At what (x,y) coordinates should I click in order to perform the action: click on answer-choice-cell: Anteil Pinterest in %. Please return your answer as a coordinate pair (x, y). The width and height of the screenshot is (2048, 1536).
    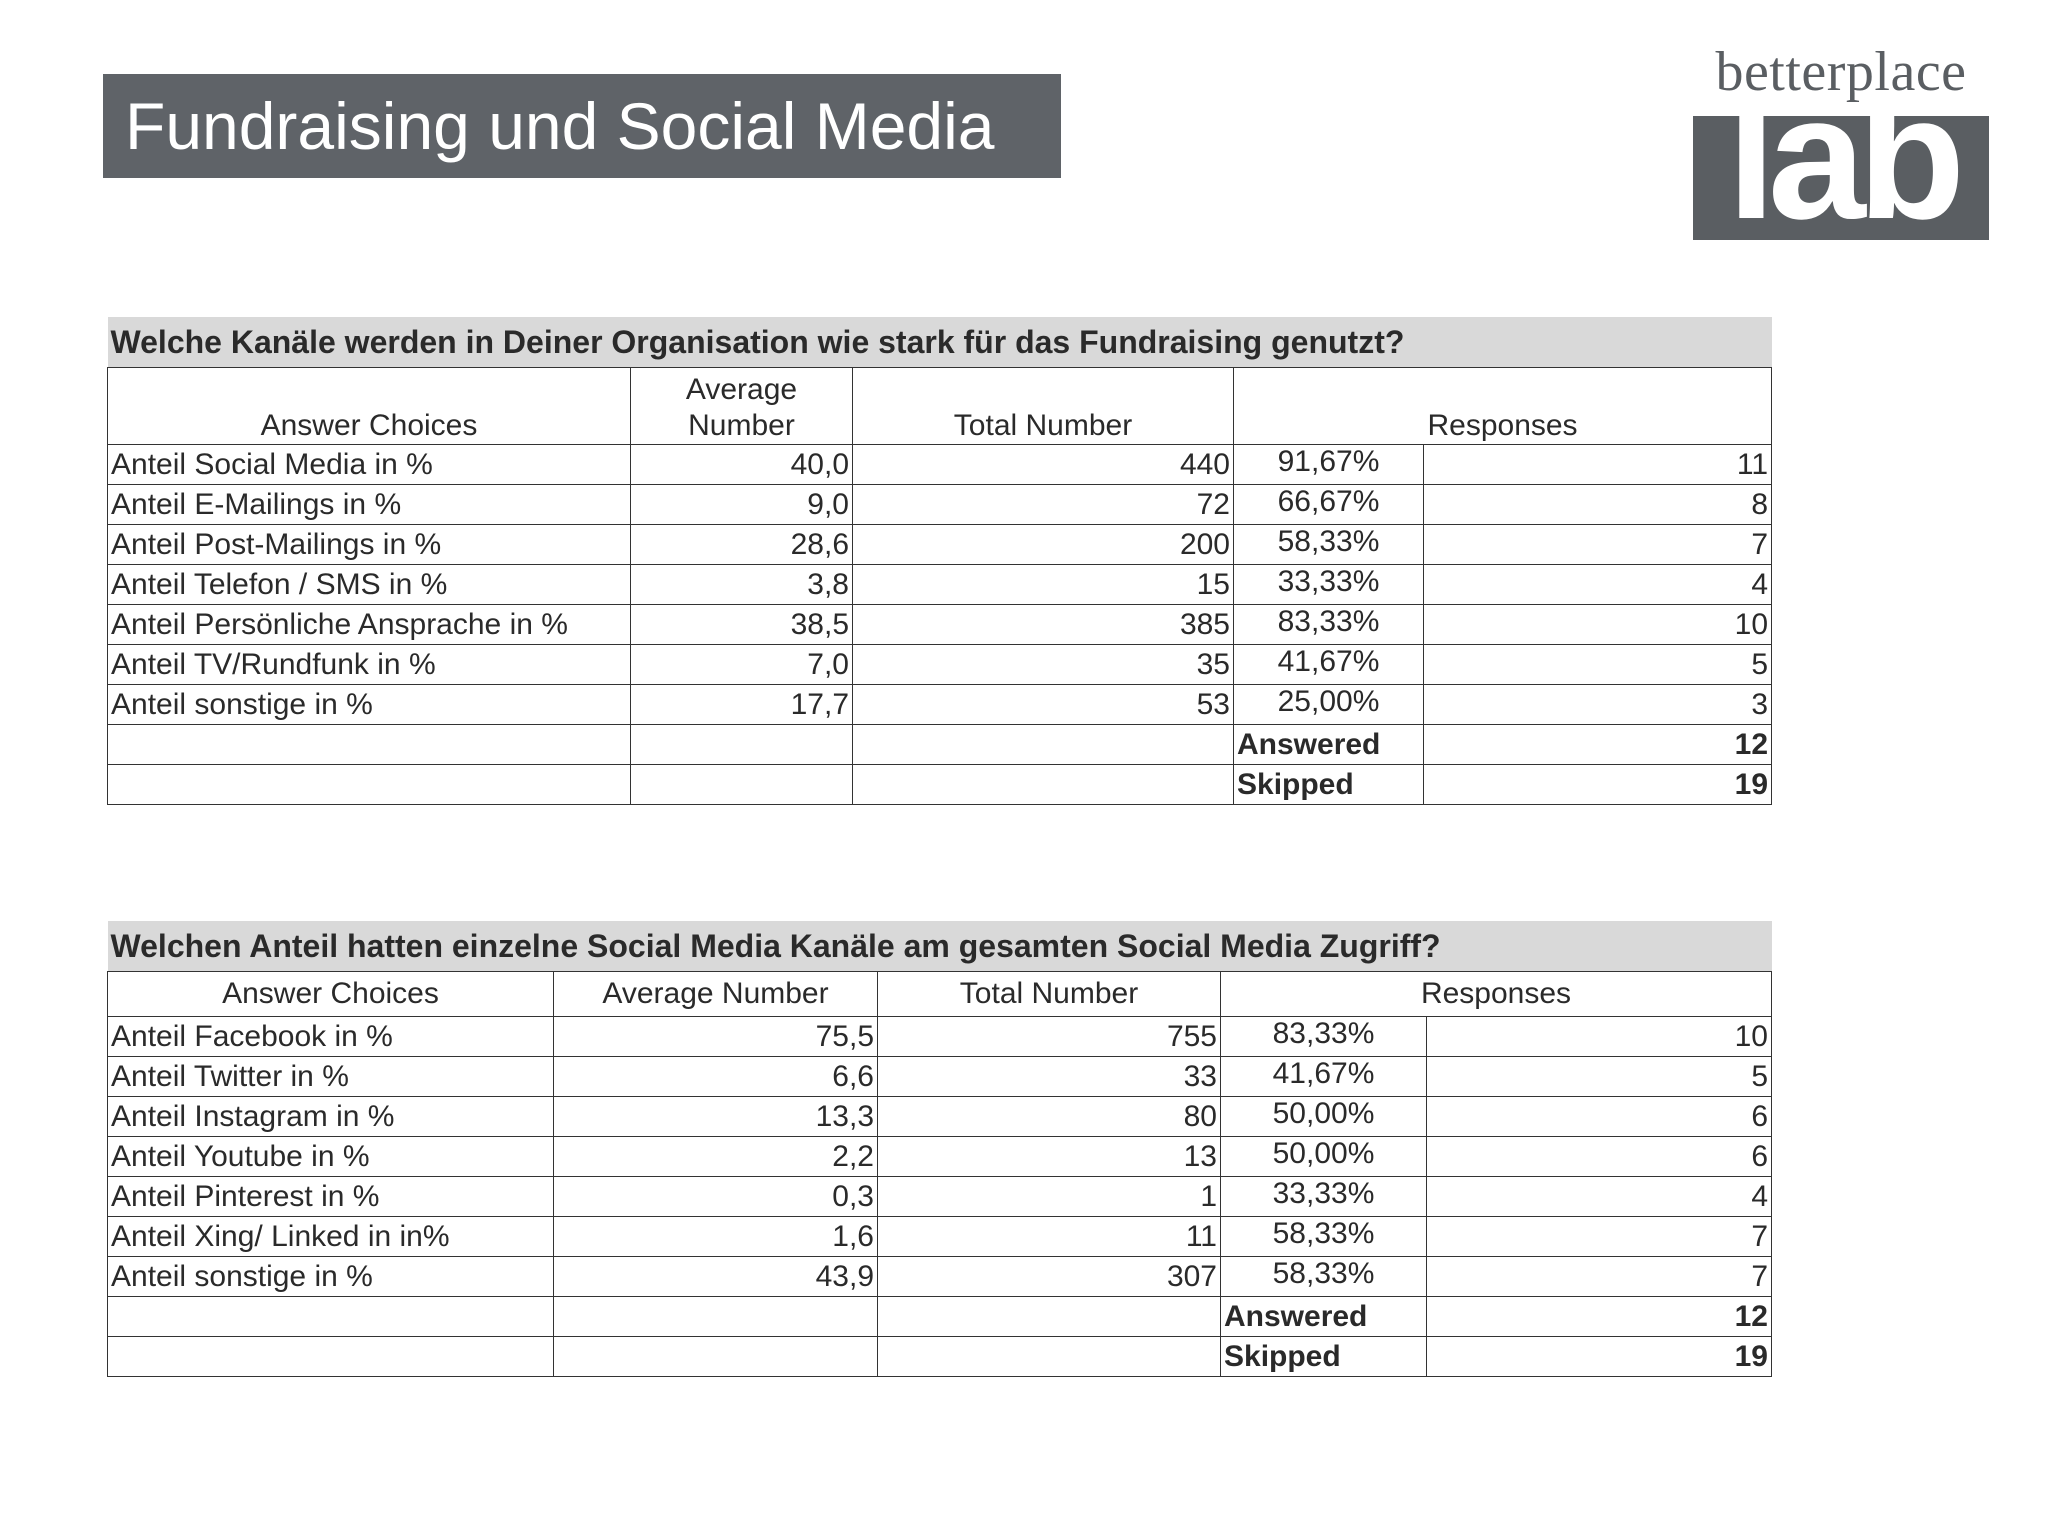
    Looking at the image, I should click on (330, 1196).